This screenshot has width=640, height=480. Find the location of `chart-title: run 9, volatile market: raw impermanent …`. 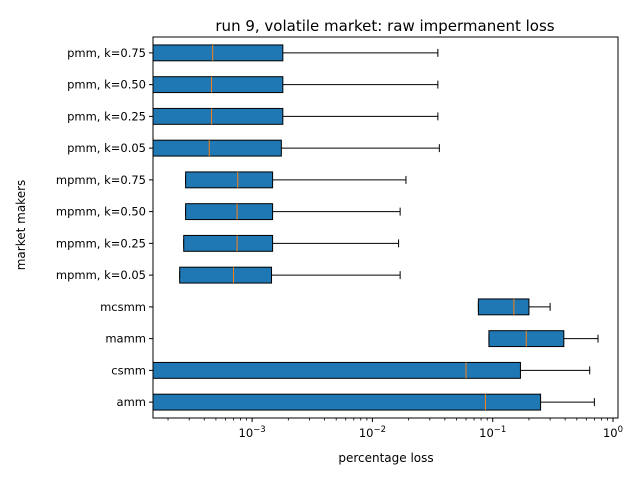

chart-title: run 9, volatile market: raw impermanent … is located at coordinates (384, 26).